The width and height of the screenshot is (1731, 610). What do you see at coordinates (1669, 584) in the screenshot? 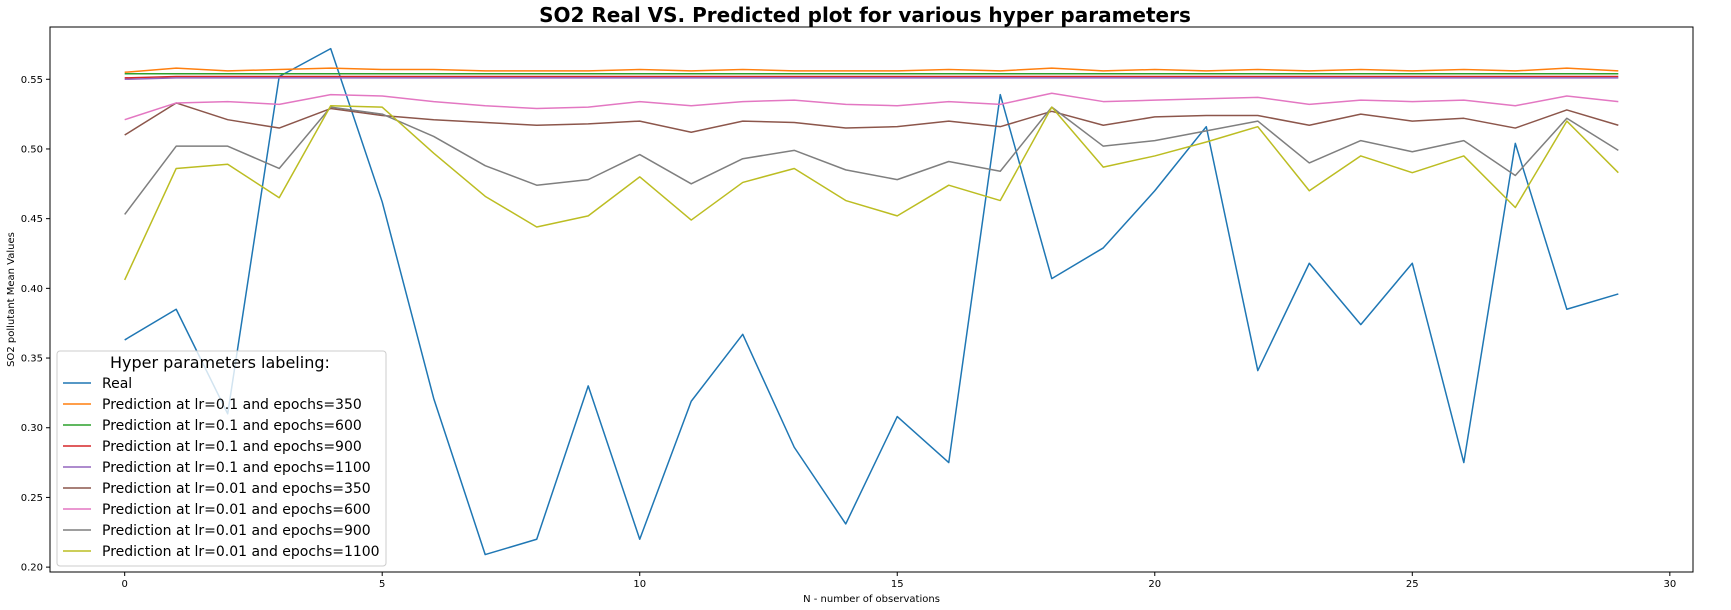
I see `x-tick-label: 30` at bounding box center [1669, 584].